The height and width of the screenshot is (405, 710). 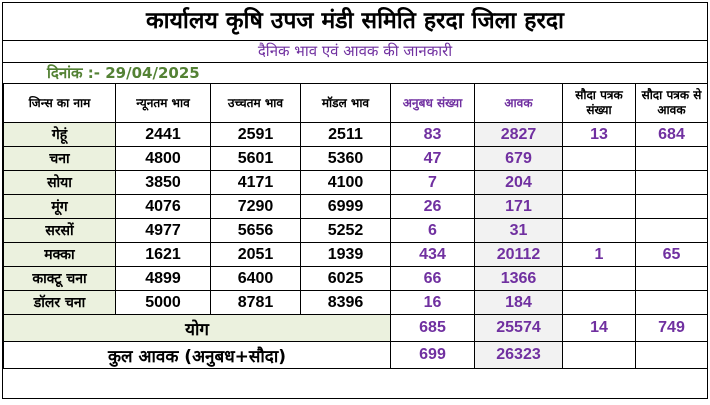 I want to click on total-deal-arrival: 749, so click(x=671, y=328).